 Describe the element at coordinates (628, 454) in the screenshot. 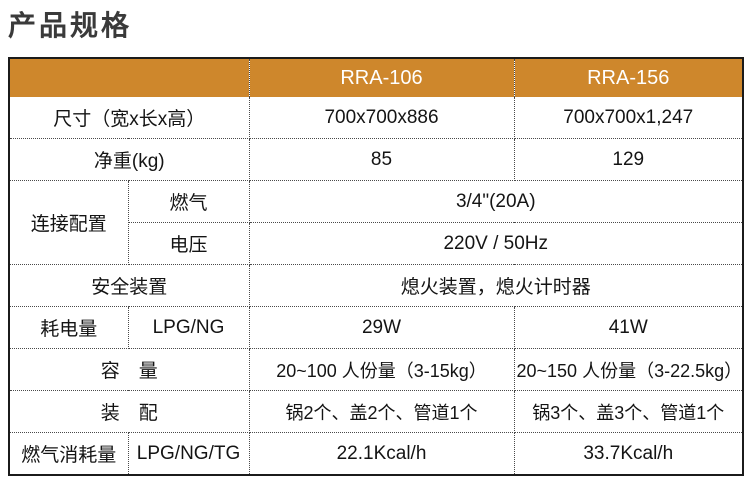

I see `gas-consumption-value-rra156: 33.7Kcal/h` at that location.